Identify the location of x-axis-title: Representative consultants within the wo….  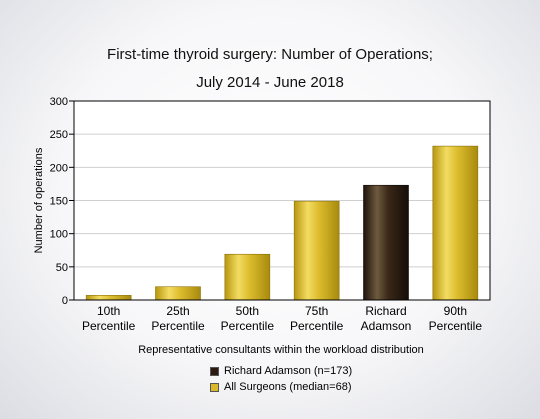
(281, 350).